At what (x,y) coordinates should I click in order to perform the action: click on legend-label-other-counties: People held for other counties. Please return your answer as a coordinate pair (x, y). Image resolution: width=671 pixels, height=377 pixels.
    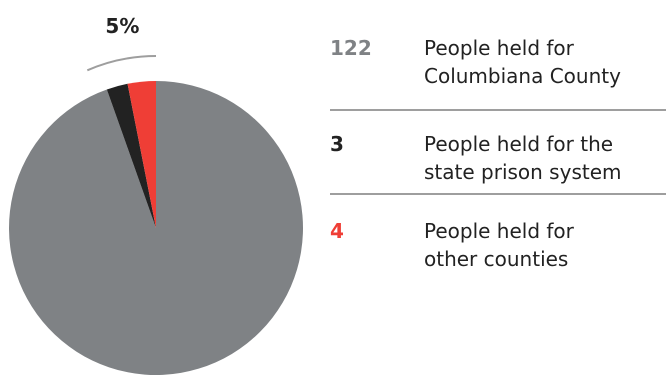
    Looking at the image, I should click on (499, 245).